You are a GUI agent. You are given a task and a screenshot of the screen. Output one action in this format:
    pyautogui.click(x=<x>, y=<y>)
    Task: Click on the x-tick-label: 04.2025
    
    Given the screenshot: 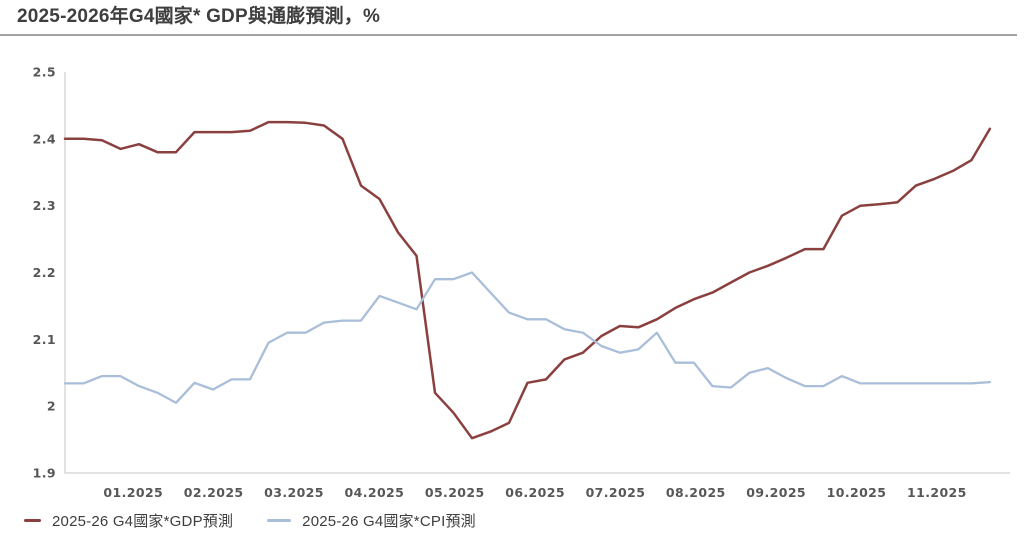 What is the action you would take?
    pyautogui.click(x=375, y=492)
    